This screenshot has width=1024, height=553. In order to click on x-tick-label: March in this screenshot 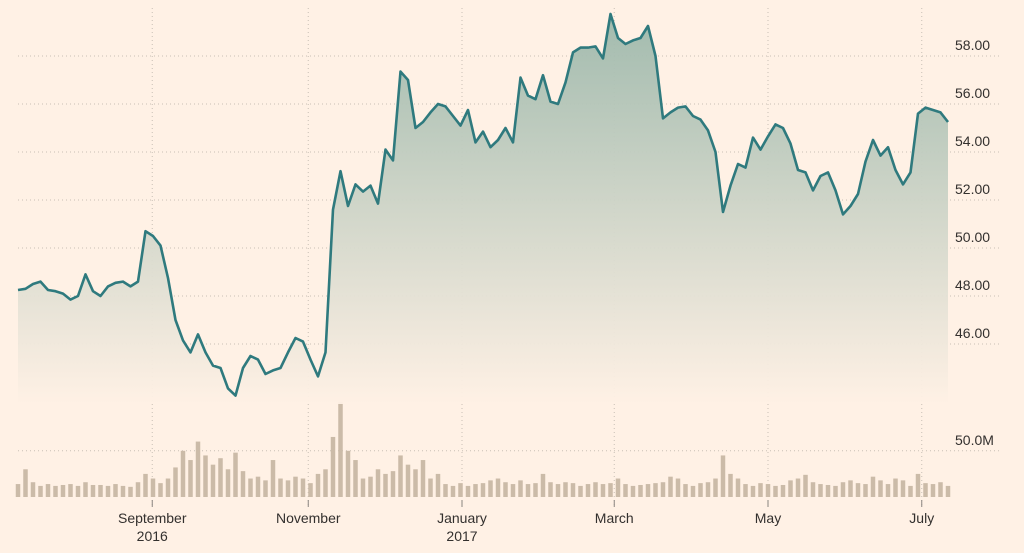, I will do `click(614, 518)`.